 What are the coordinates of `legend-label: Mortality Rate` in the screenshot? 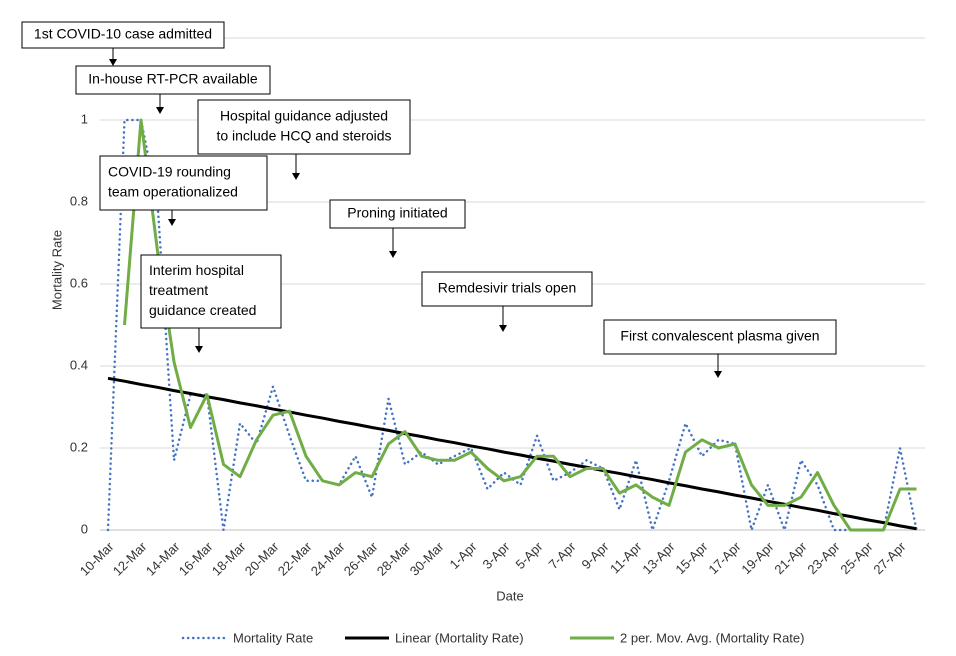 It's located at (273, 637).